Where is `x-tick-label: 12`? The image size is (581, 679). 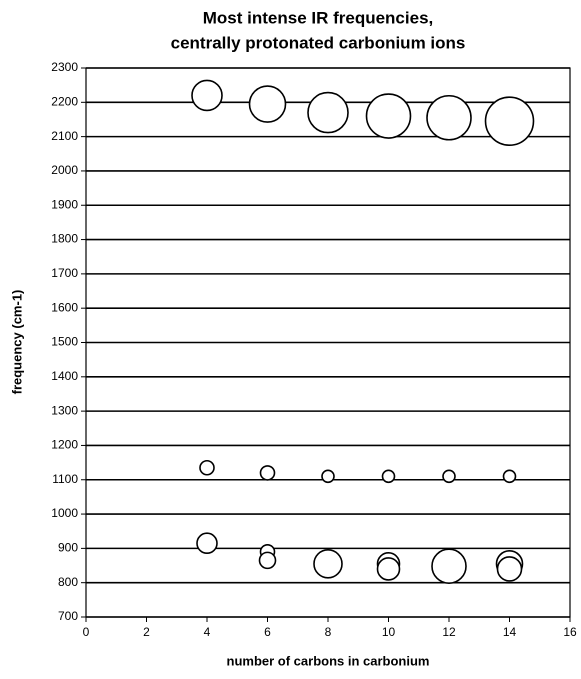
x-tick-label: 12 is located at coordinates (449, 632).